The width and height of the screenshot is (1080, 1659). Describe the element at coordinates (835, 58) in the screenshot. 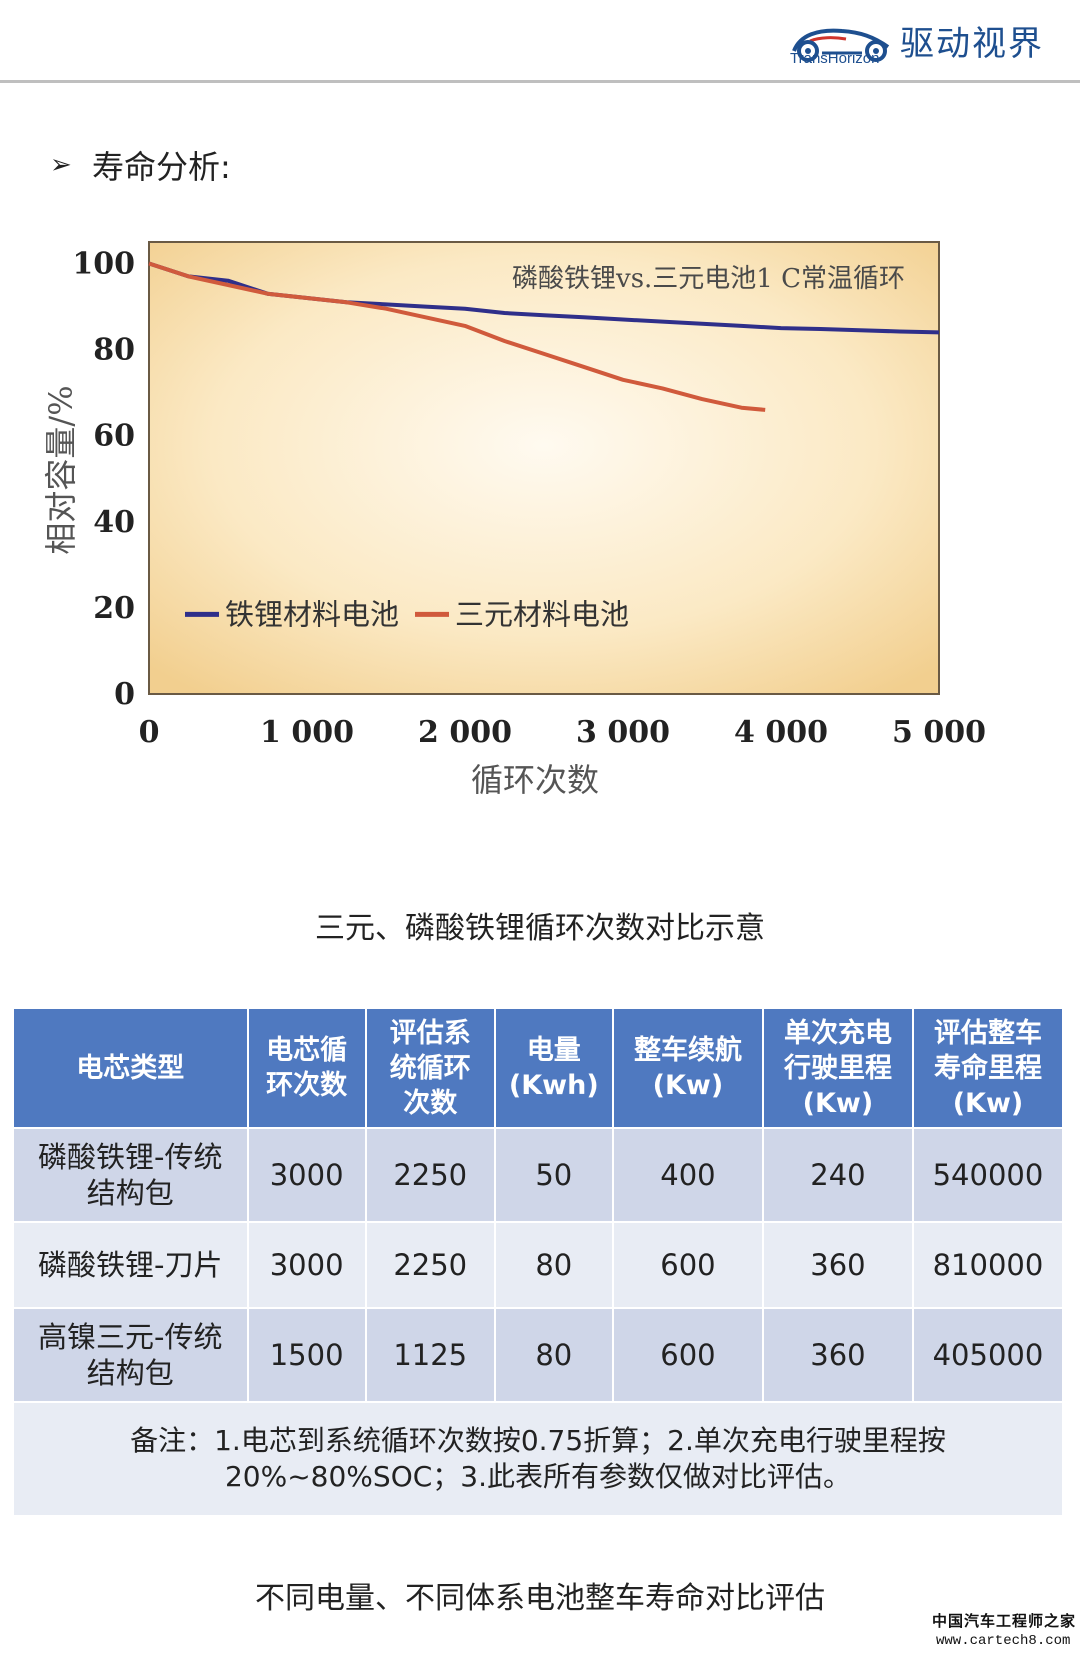

I see `logo-latin-text: TransHorizon` at that location.